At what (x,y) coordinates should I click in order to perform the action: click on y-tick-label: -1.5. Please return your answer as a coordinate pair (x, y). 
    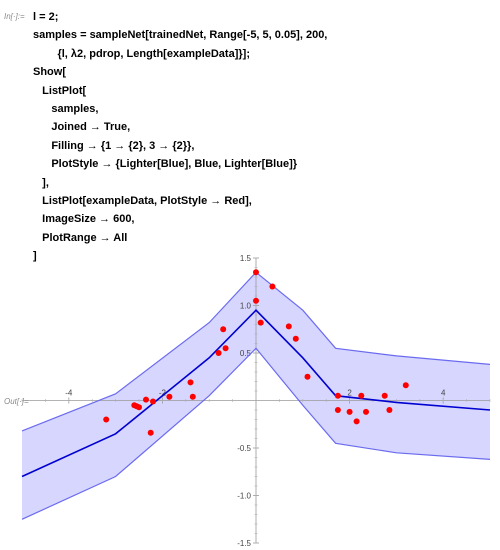
    Looking at the image, I should click on (244, 543).